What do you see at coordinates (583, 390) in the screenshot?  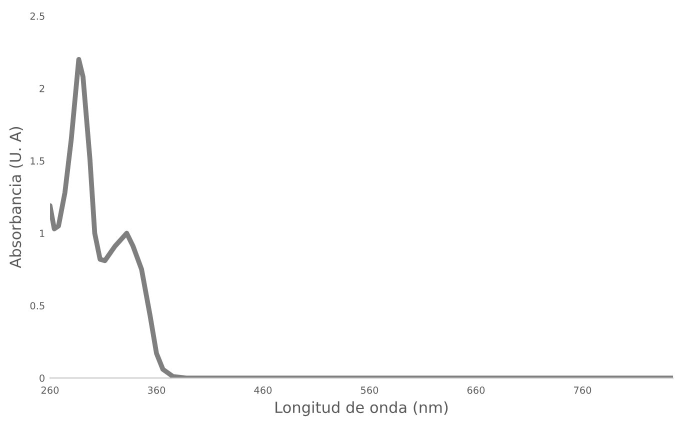 I see `x-tick-label: 760` at bounding box center [583, 390].